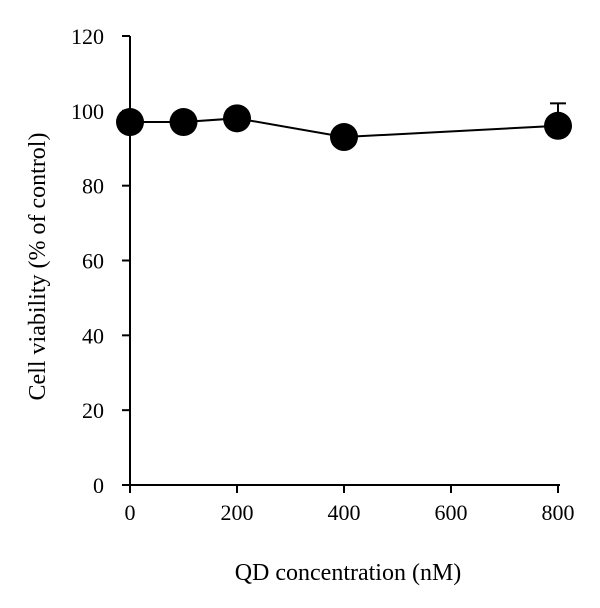  Describe the element at coordinates (93, 261) in the screenshot. I see `y-tick-label: 60` at that location.